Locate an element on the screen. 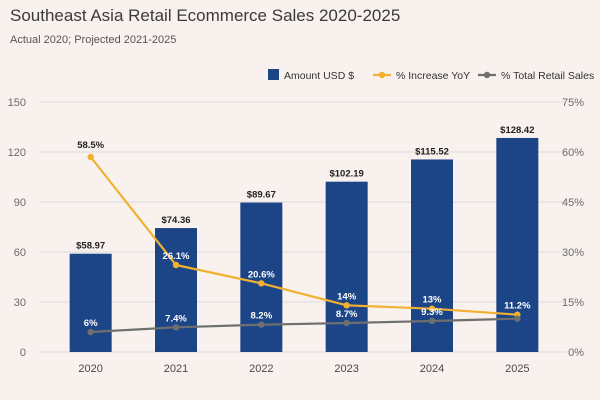 Image resolution: width=600 pixels, height=400 pixels. increase-yoy-data-label: 14% is located at coordinates (347, 296).